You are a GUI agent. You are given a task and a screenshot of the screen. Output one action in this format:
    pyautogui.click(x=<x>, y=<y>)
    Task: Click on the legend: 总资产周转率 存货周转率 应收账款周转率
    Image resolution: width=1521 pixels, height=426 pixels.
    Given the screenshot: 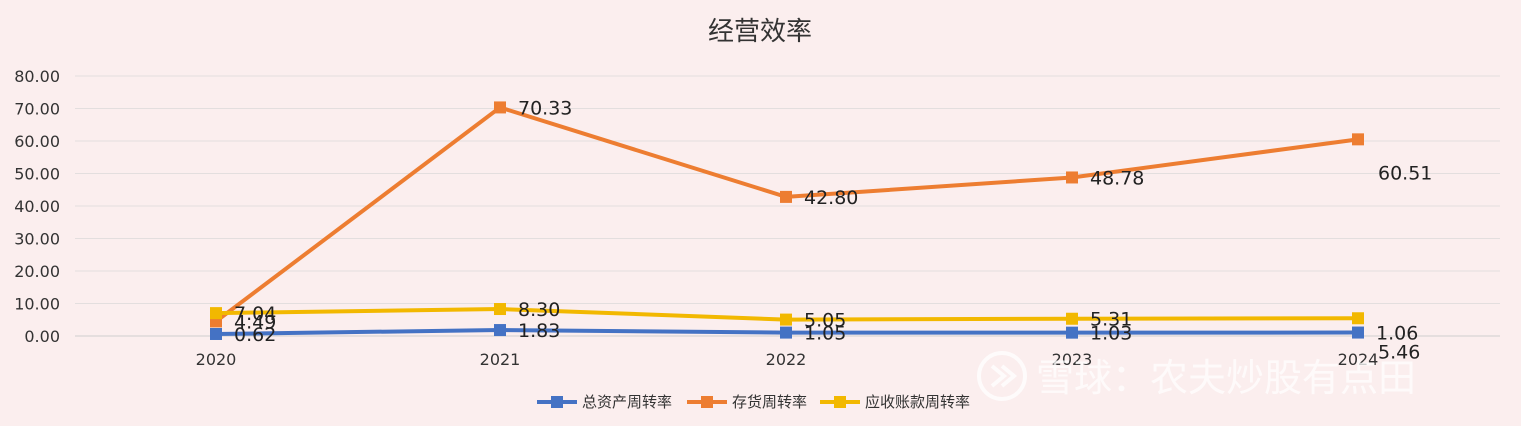 What is the action you would take?
    pyautogui.click(x=753, y=402)
    